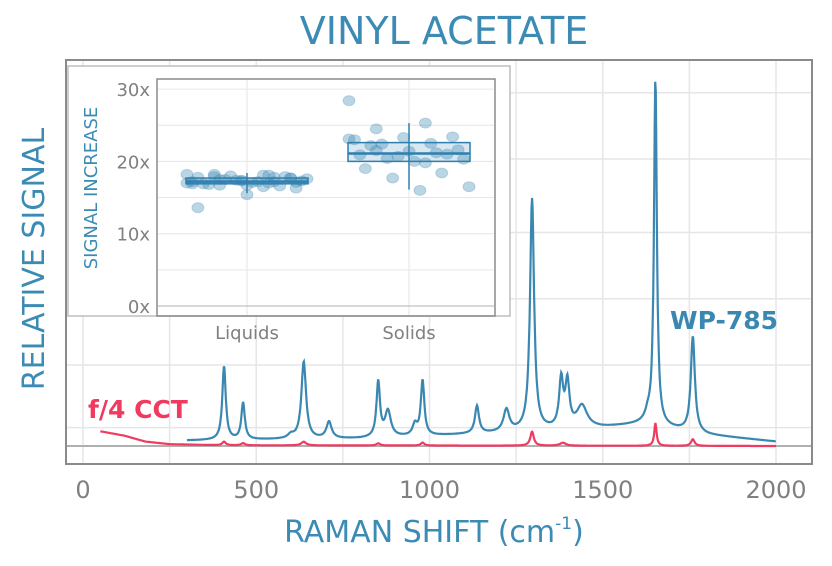  What do you see at coordinates (91, 188) in the screenshot?
I see `inset-y-axis-label: SIGNAL INCREASE` at bounding box center [91, 188].